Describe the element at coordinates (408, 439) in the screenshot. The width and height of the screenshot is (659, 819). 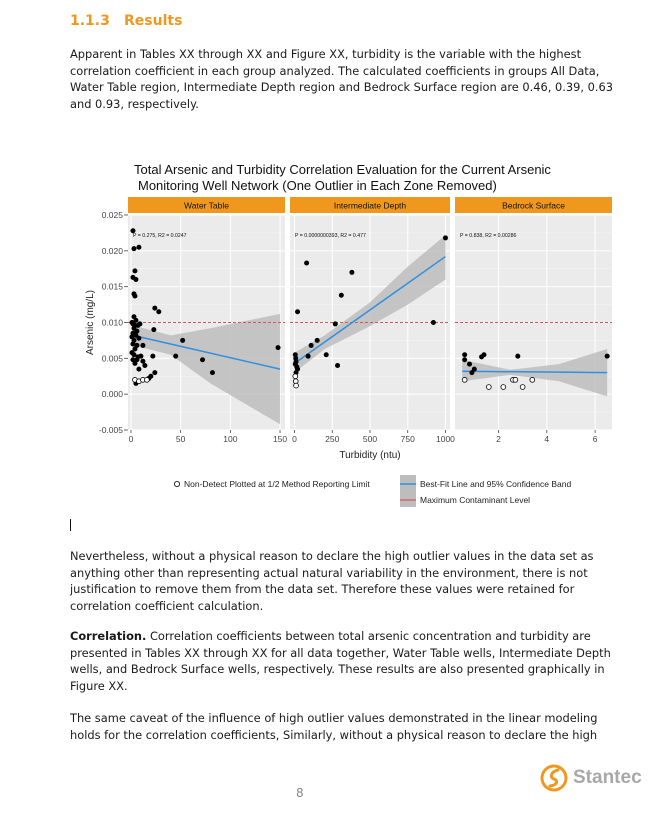
I see `x-tick-label: 750` at that location.